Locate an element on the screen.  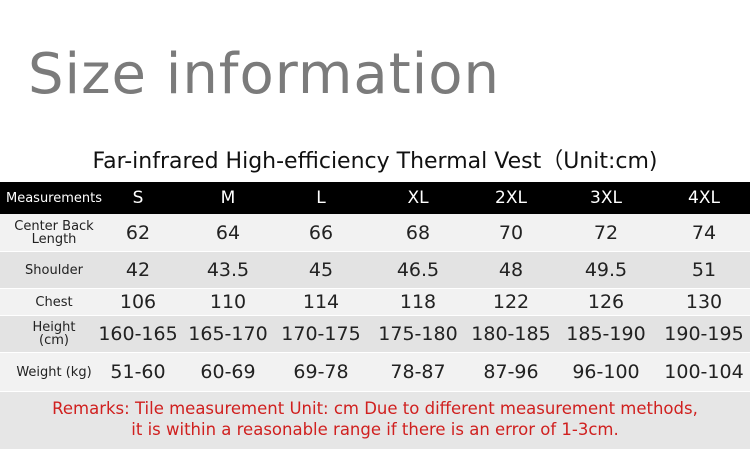
table-cell: 74 is located at coordinates (704, 232).